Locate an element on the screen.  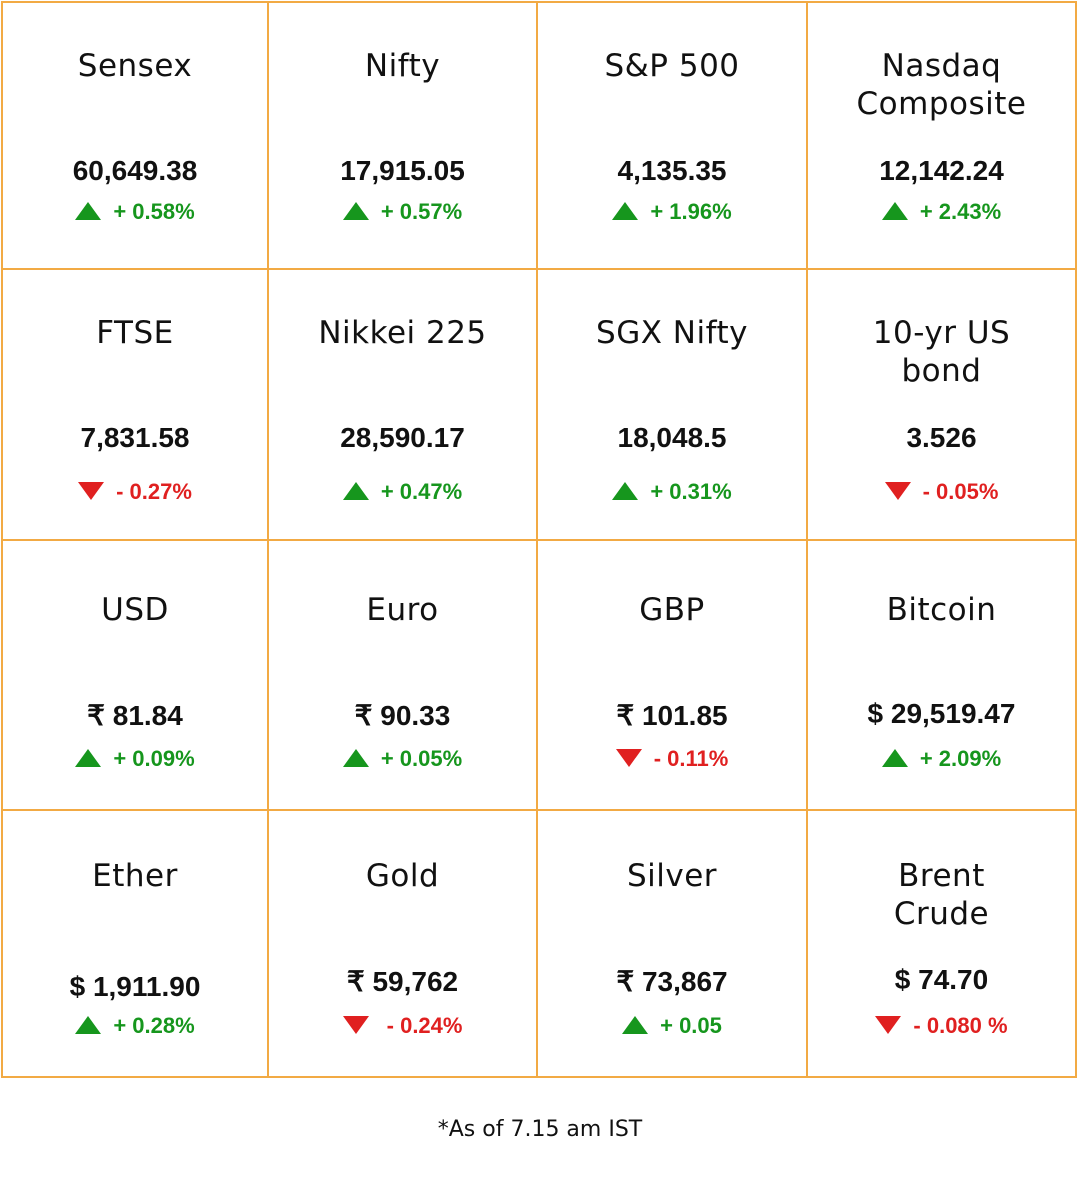
tile-change: + 0.05% is located at coordinates (402, 759).